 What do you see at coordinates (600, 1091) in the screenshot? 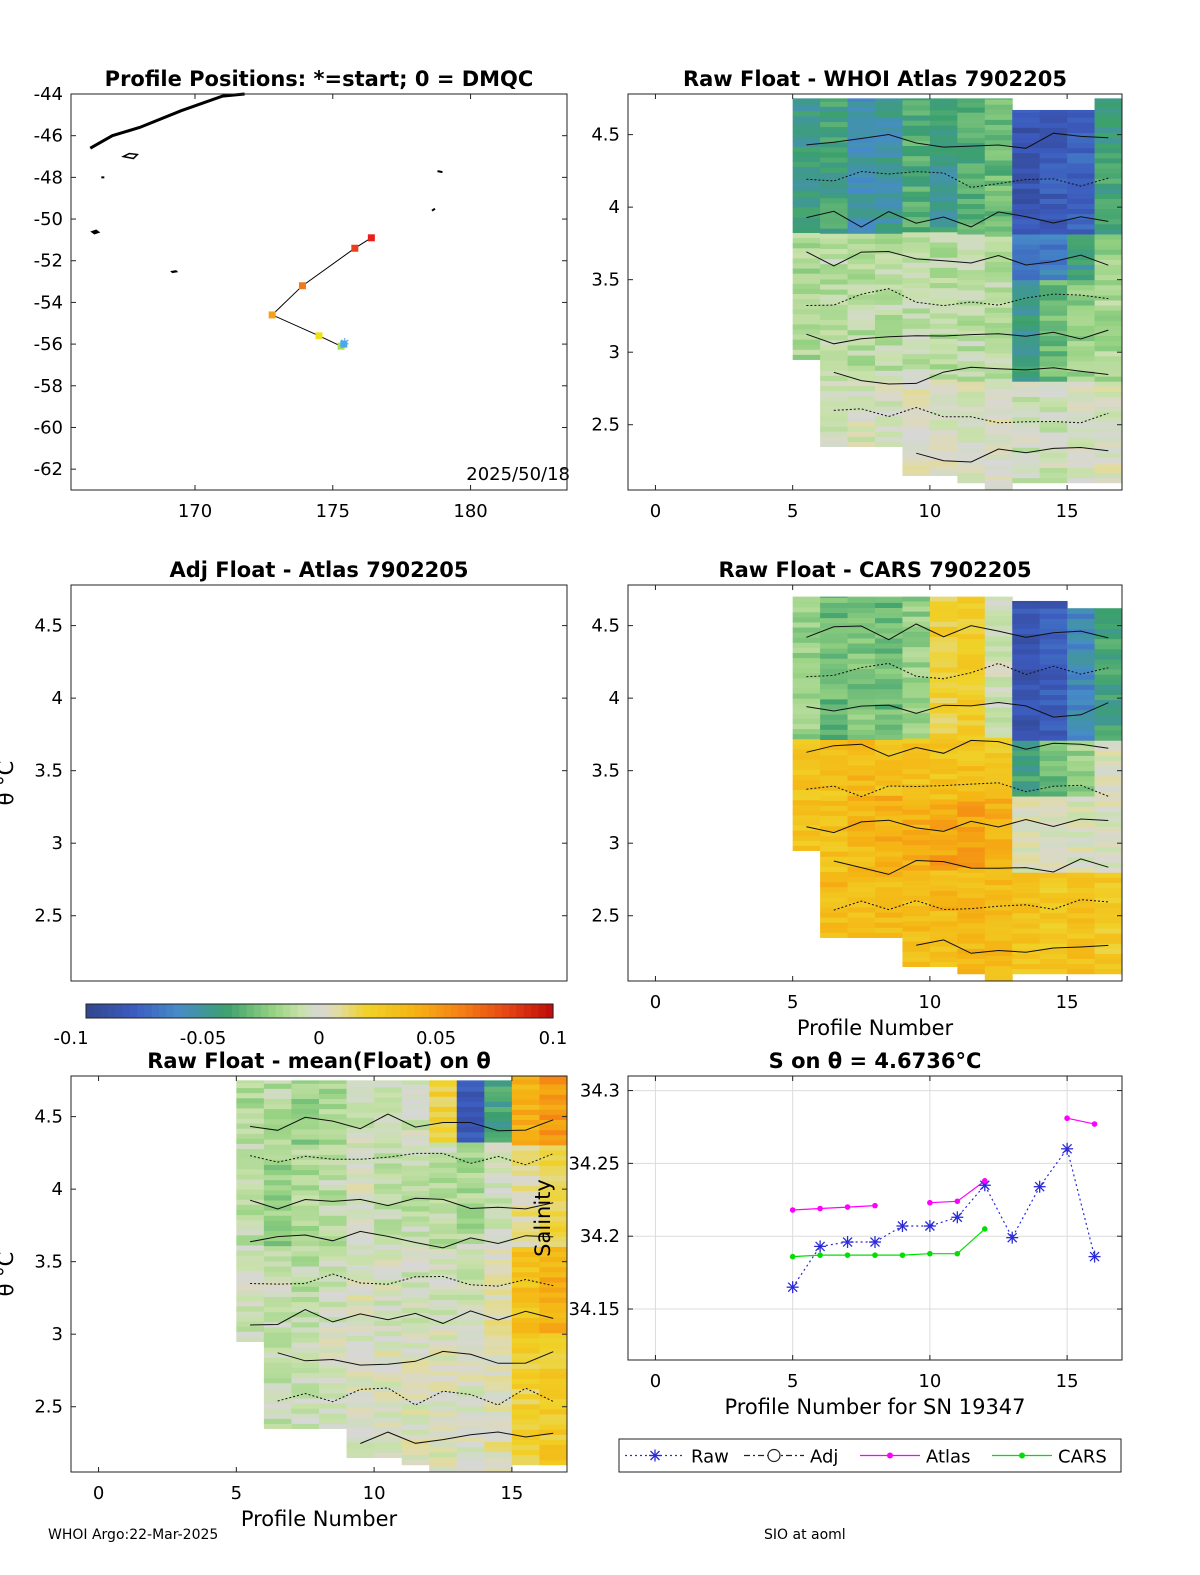
I see `y-tick-label: 34.3` at bounding box center [600, 1091].